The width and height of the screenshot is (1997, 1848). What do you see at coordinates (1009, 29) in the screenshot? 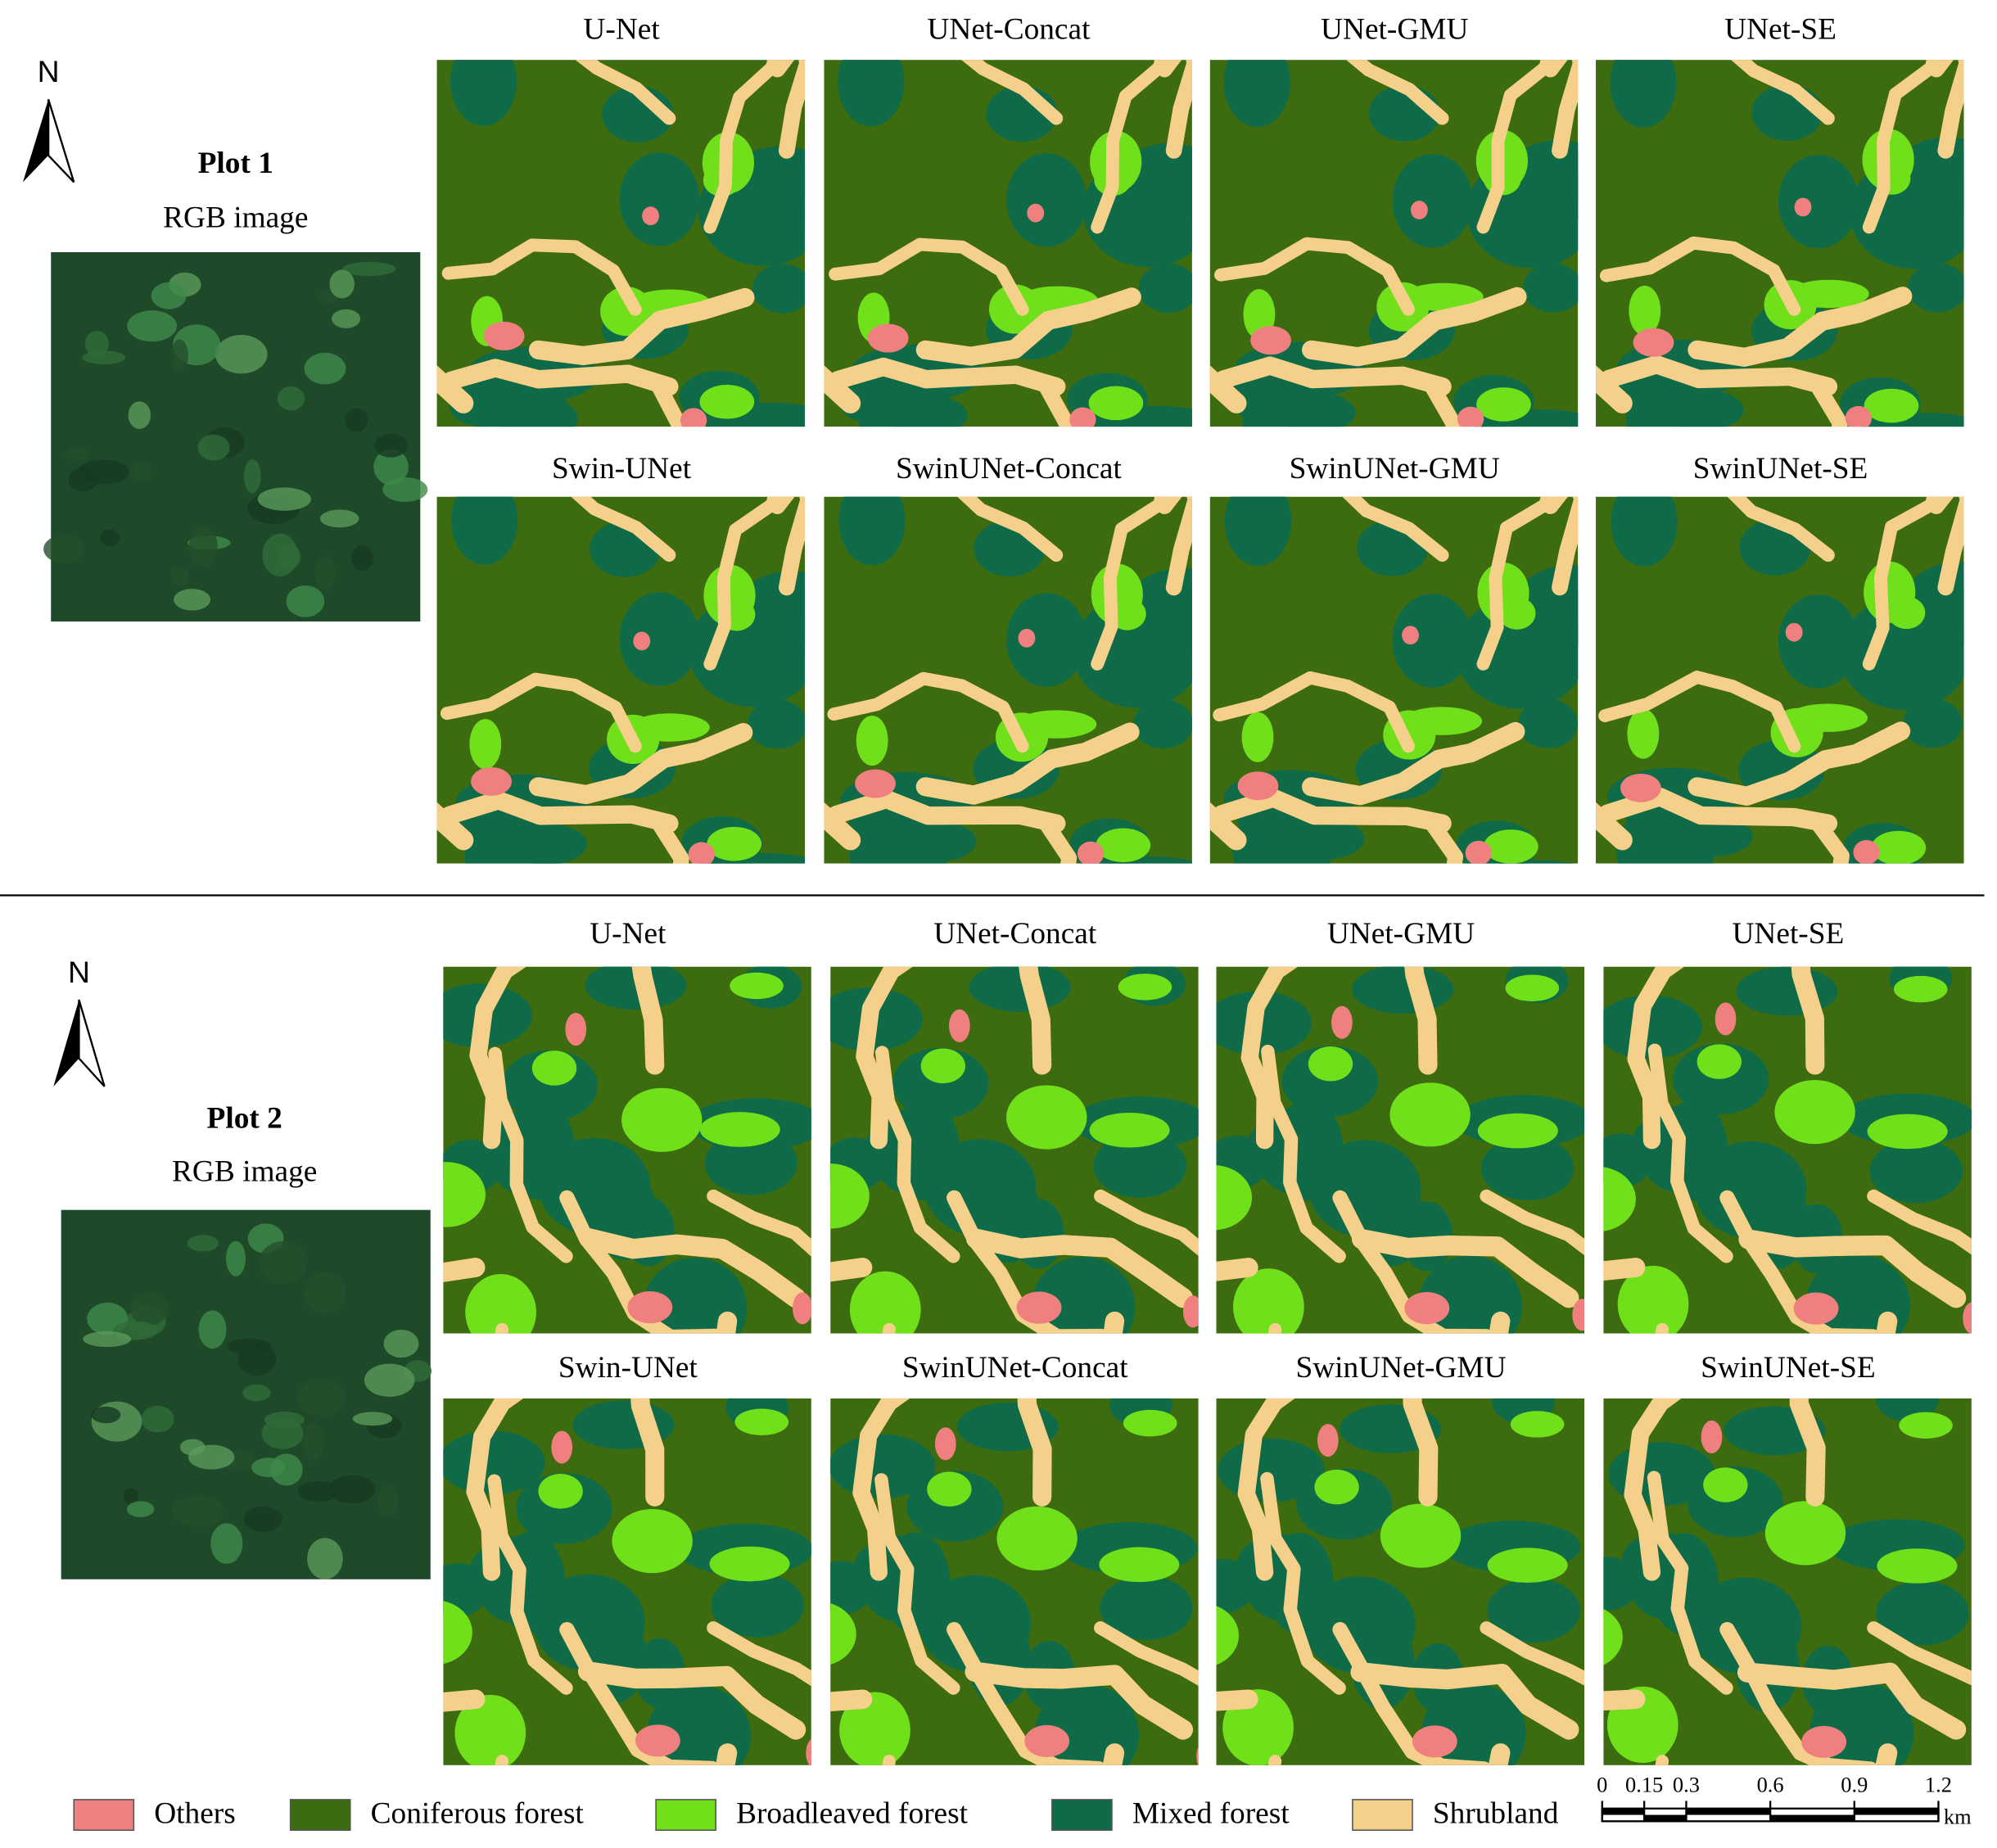
I see `model-title: UNet-Concat` at bounding box center [1009, 29].